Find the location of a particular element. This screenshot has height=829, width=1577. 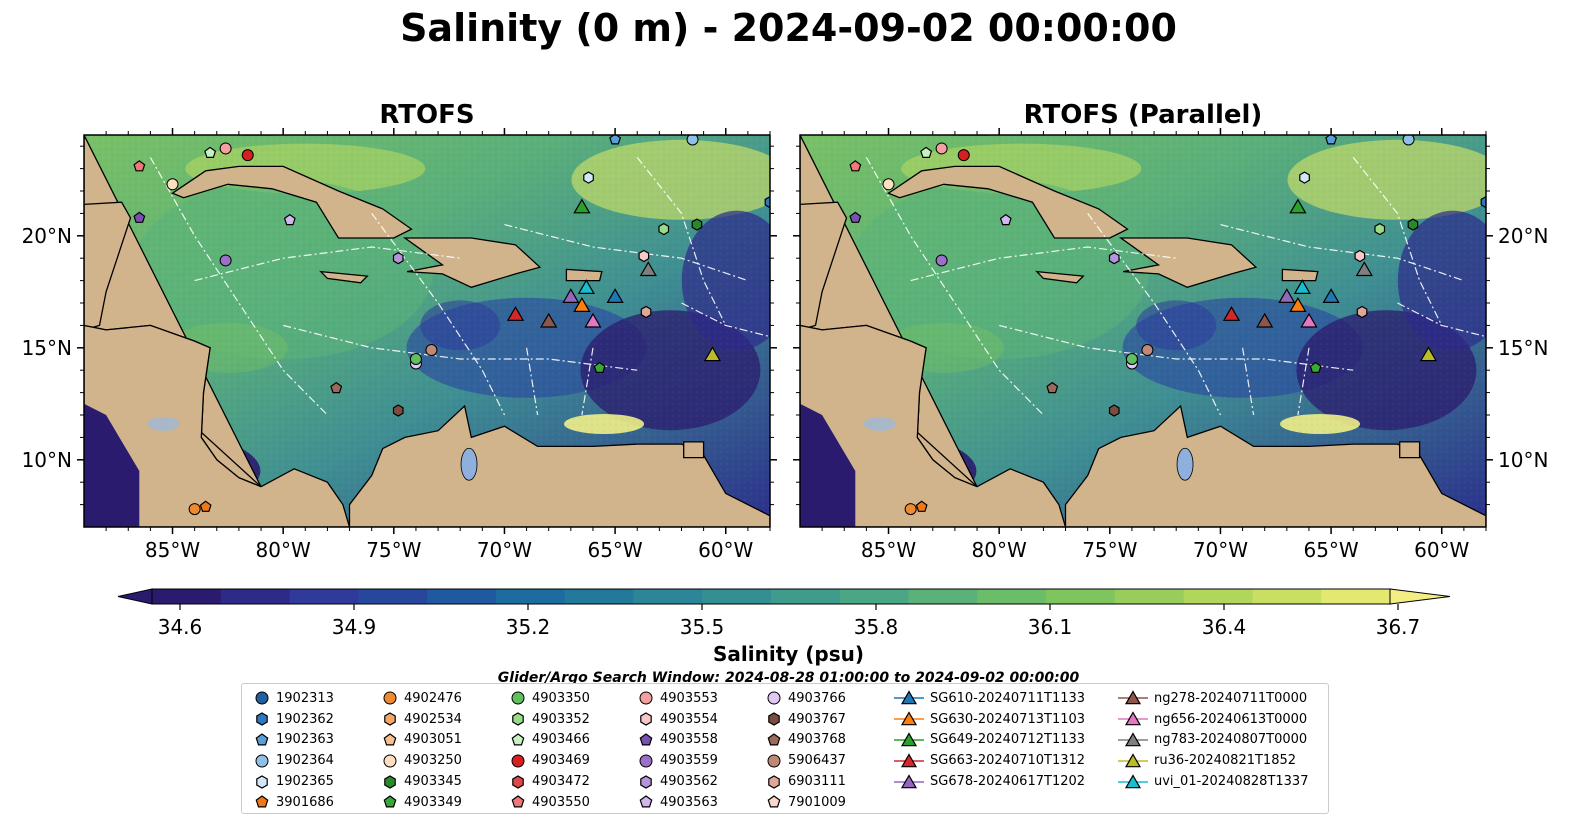

legend-item: 4903558 is located at coordinates (678, 740).